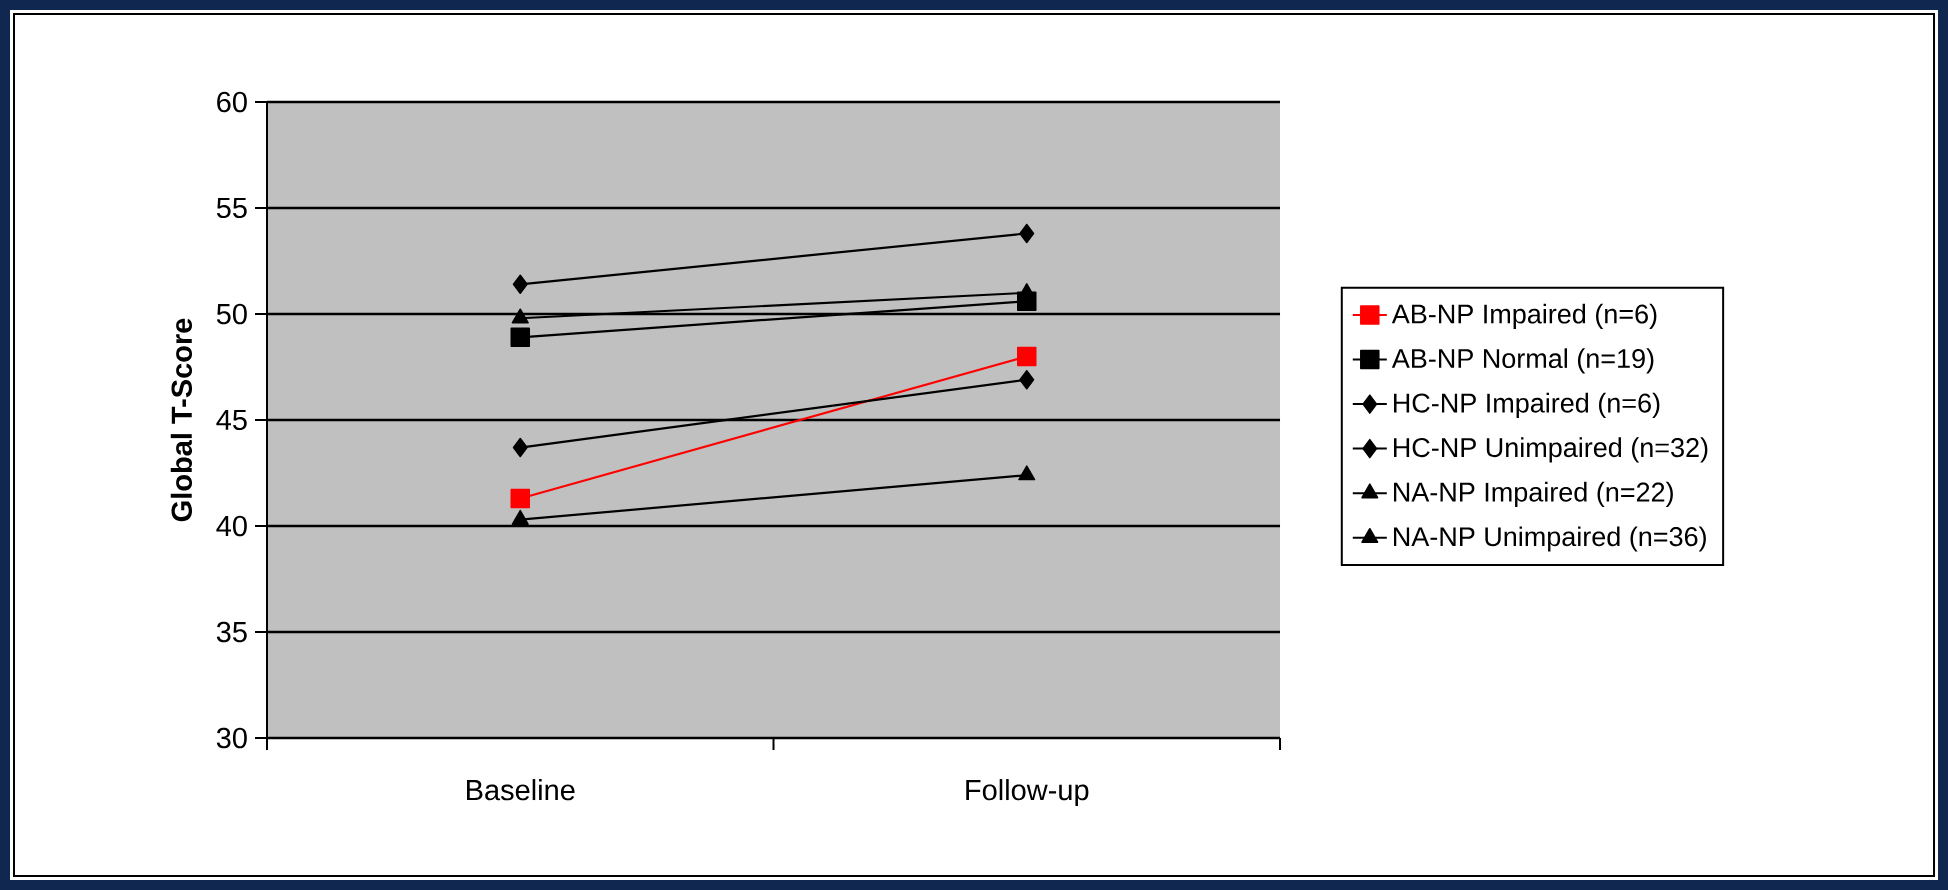 The width and height of the screenshot is (1948, 890). What do you see at coordinates (521, 790) in the screenshot?
I see `x-tick-label: Baseline` at bounding box center [521, 790].